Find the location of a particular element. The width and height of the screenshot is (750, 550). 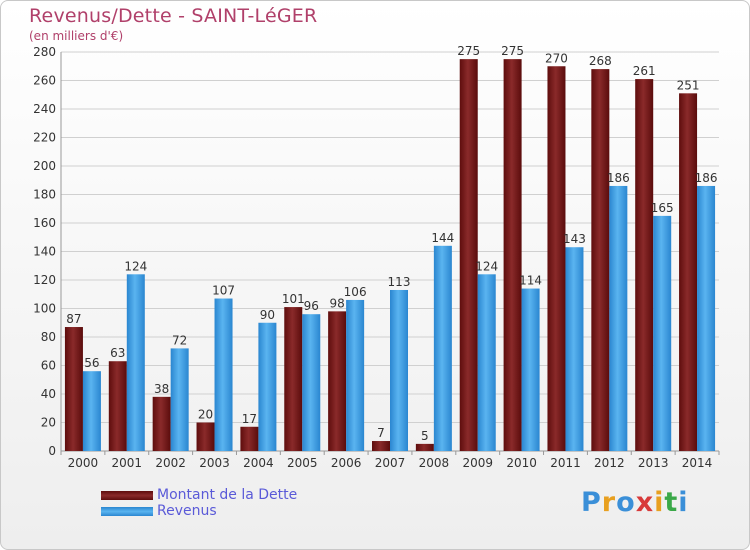

debt-value-label: 38 is located at coordinates (161, 389).